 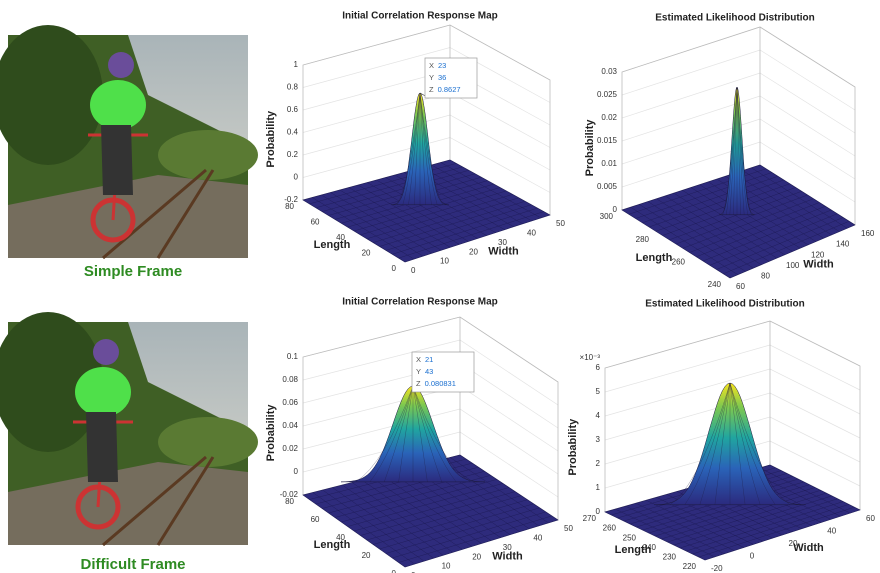 I want to click on x-tick-label: 270, so click(x=590, y=518).